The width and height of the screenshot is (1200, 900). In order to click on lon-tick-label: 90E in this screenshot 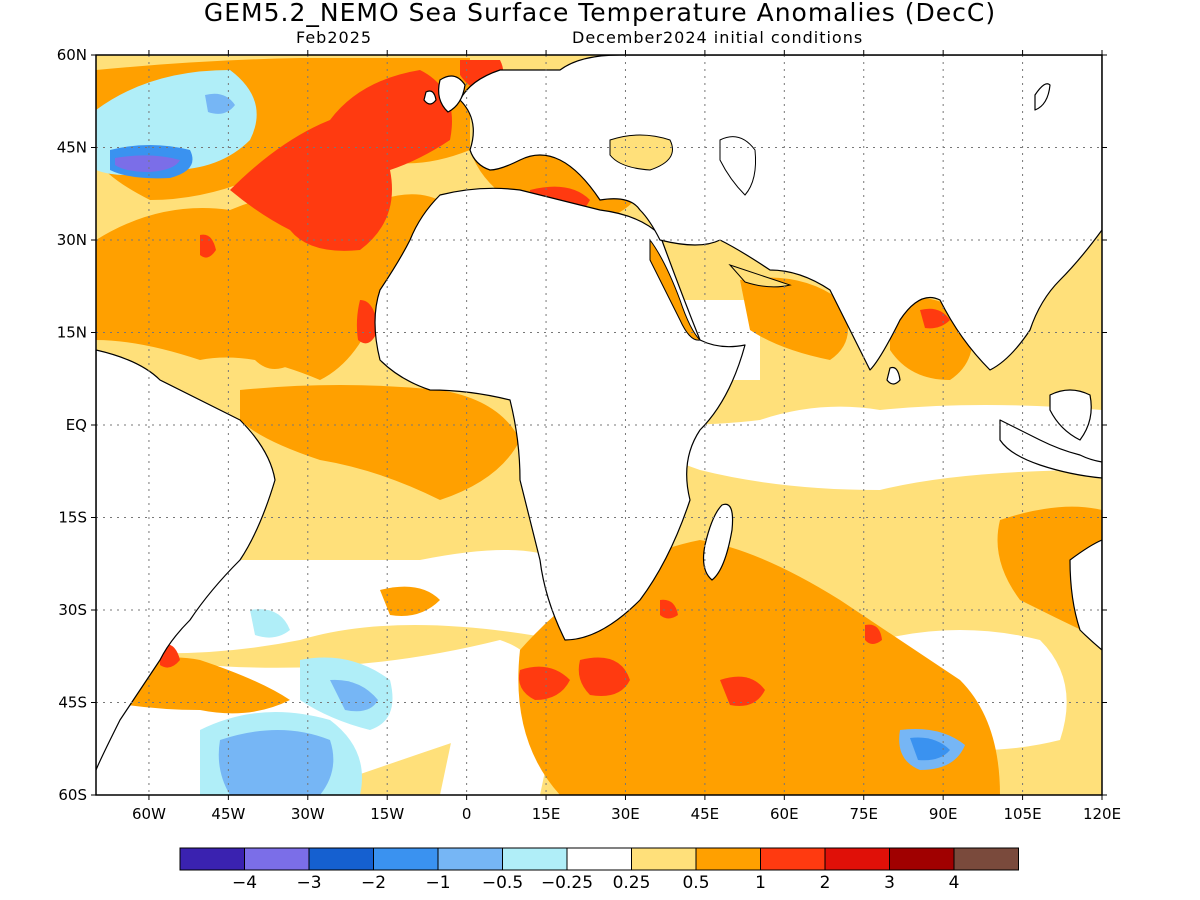, I will do `click(943, 814)`.